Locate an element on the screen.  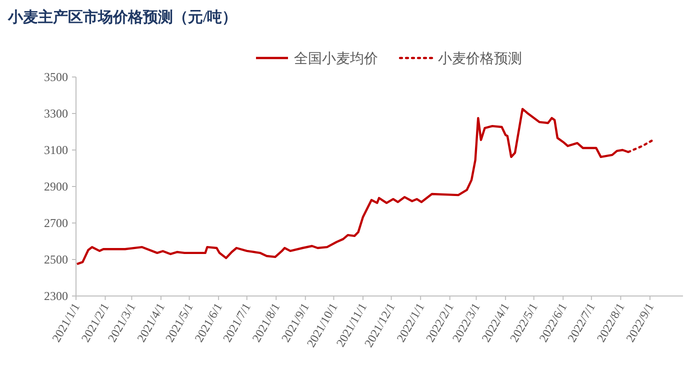
y-tick-label: 3300 is located at coordinates (56, 113).